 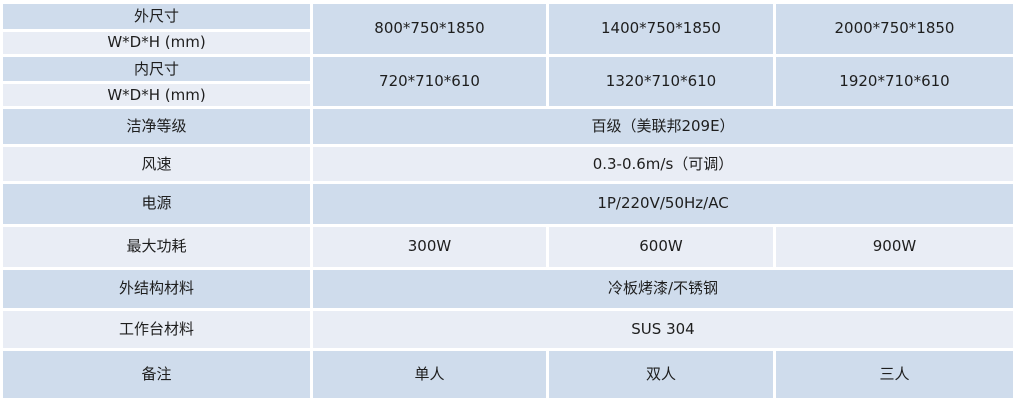 What do you see at coordinates (661, 246) in the screenshot?
I see `value-max-power-model2: 600W` at bounding box center [661, 246].